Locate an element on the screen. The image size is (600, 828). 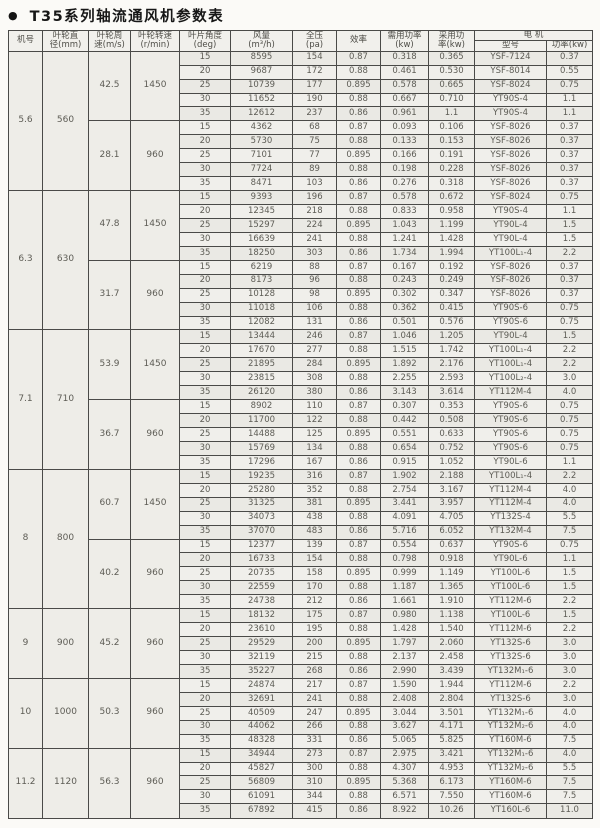
table-row: 30 34073 438 0.88 4.091 4.705 YT132S-4 5.5 is located at coordinates (301, 518).